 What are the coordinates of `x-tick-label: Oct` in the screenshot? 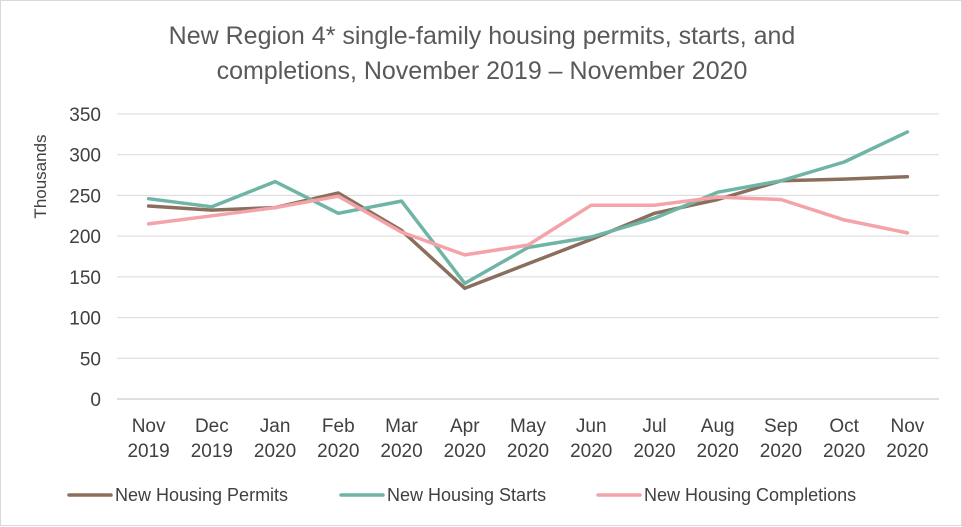 It's located at (844, 426).